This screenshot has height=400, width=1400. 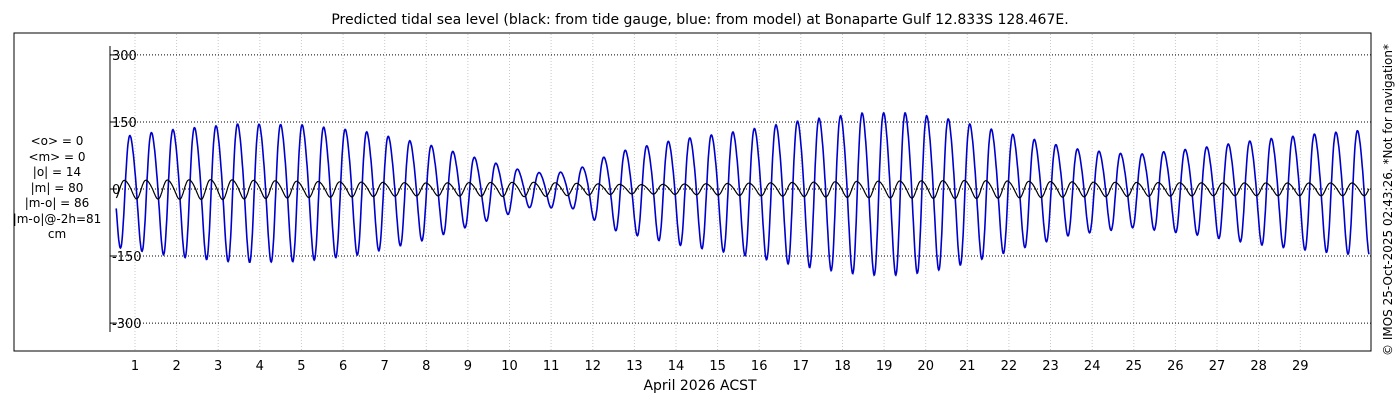 I want to click on x-tick-label: 13, so click(x=634, y=366).